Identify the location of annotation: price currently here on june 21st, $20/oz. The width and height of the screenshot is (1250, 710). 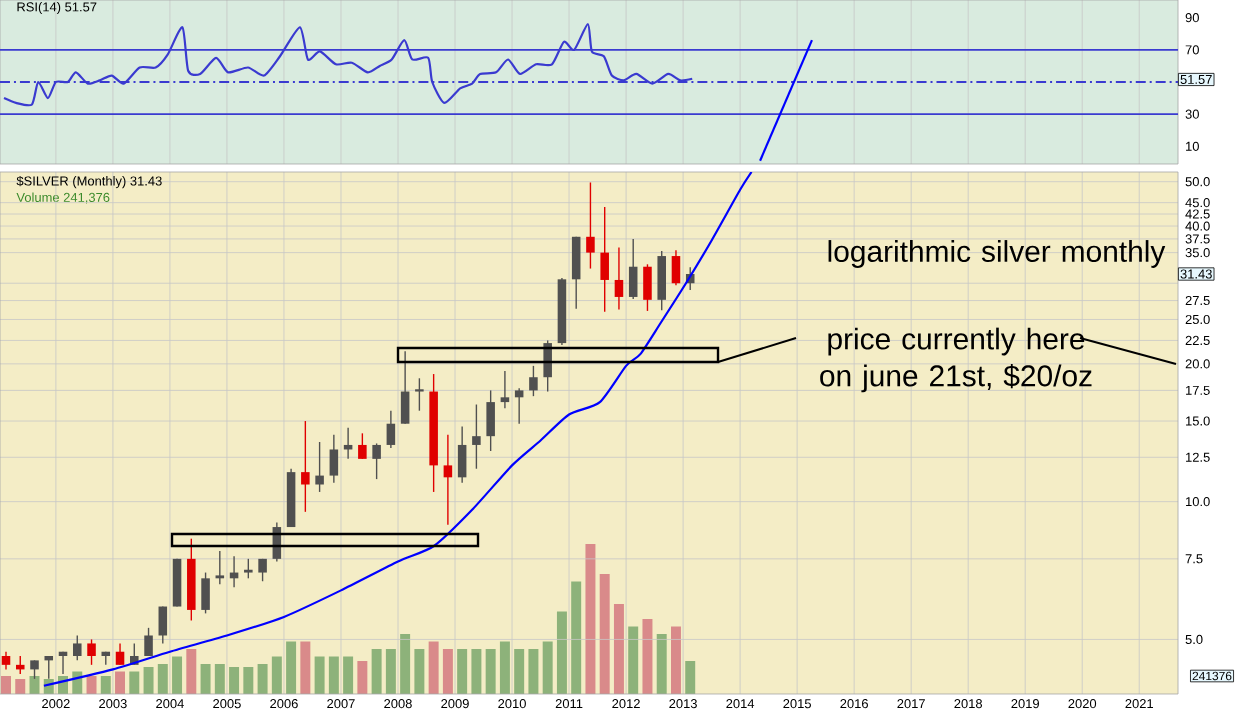
(956, 360).